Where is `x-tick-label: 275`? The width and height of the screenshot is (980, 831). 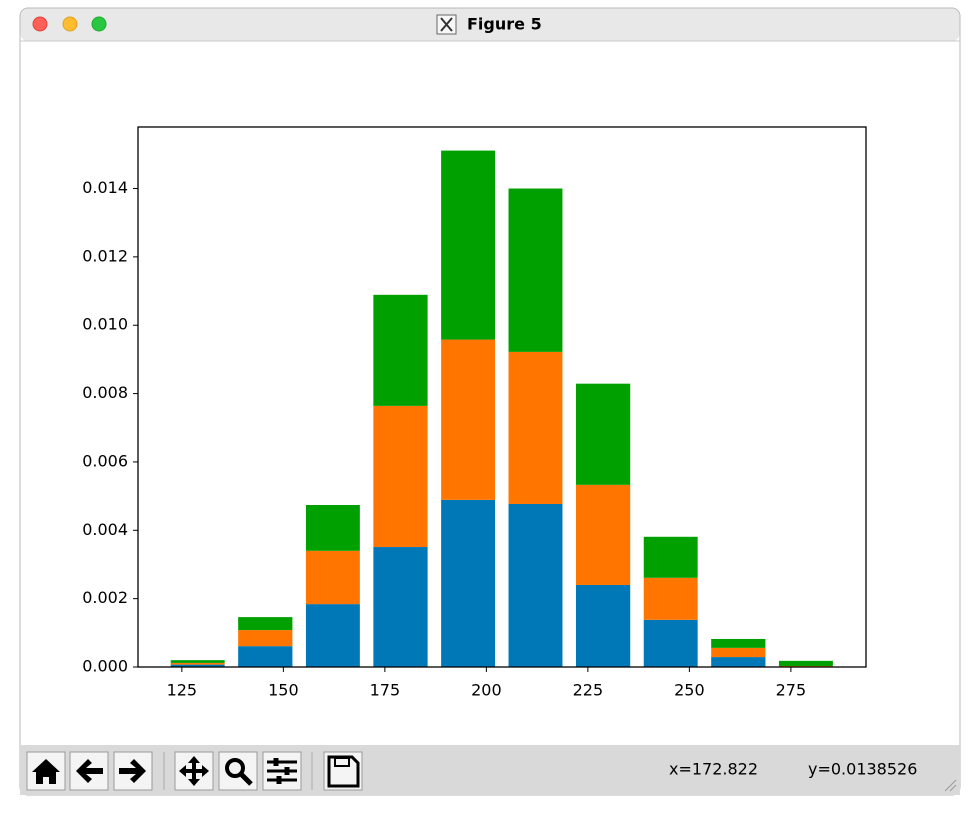 x-tick-label: 275 is located at coordinates (791, 690).